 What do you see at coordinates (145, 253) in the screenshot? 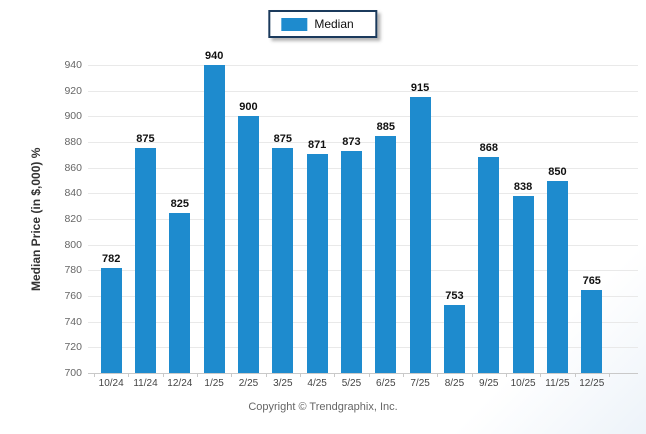
I see `bar-11/24: 875` at bounding box center [145, 253].